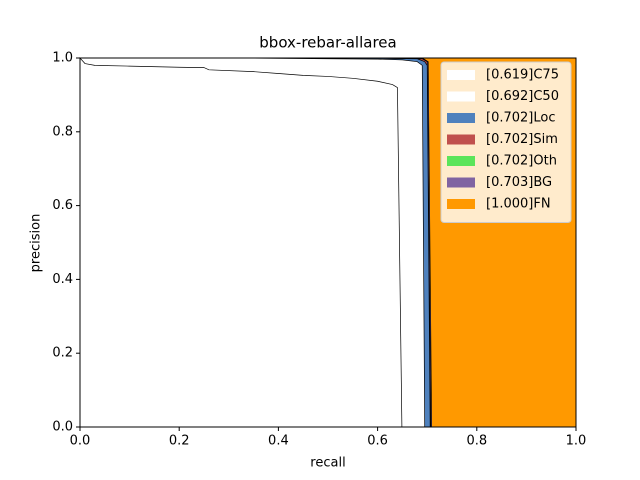 The image size is (640, 480). I want to click on legend-label: [1.000]FN, so click(518, 204).